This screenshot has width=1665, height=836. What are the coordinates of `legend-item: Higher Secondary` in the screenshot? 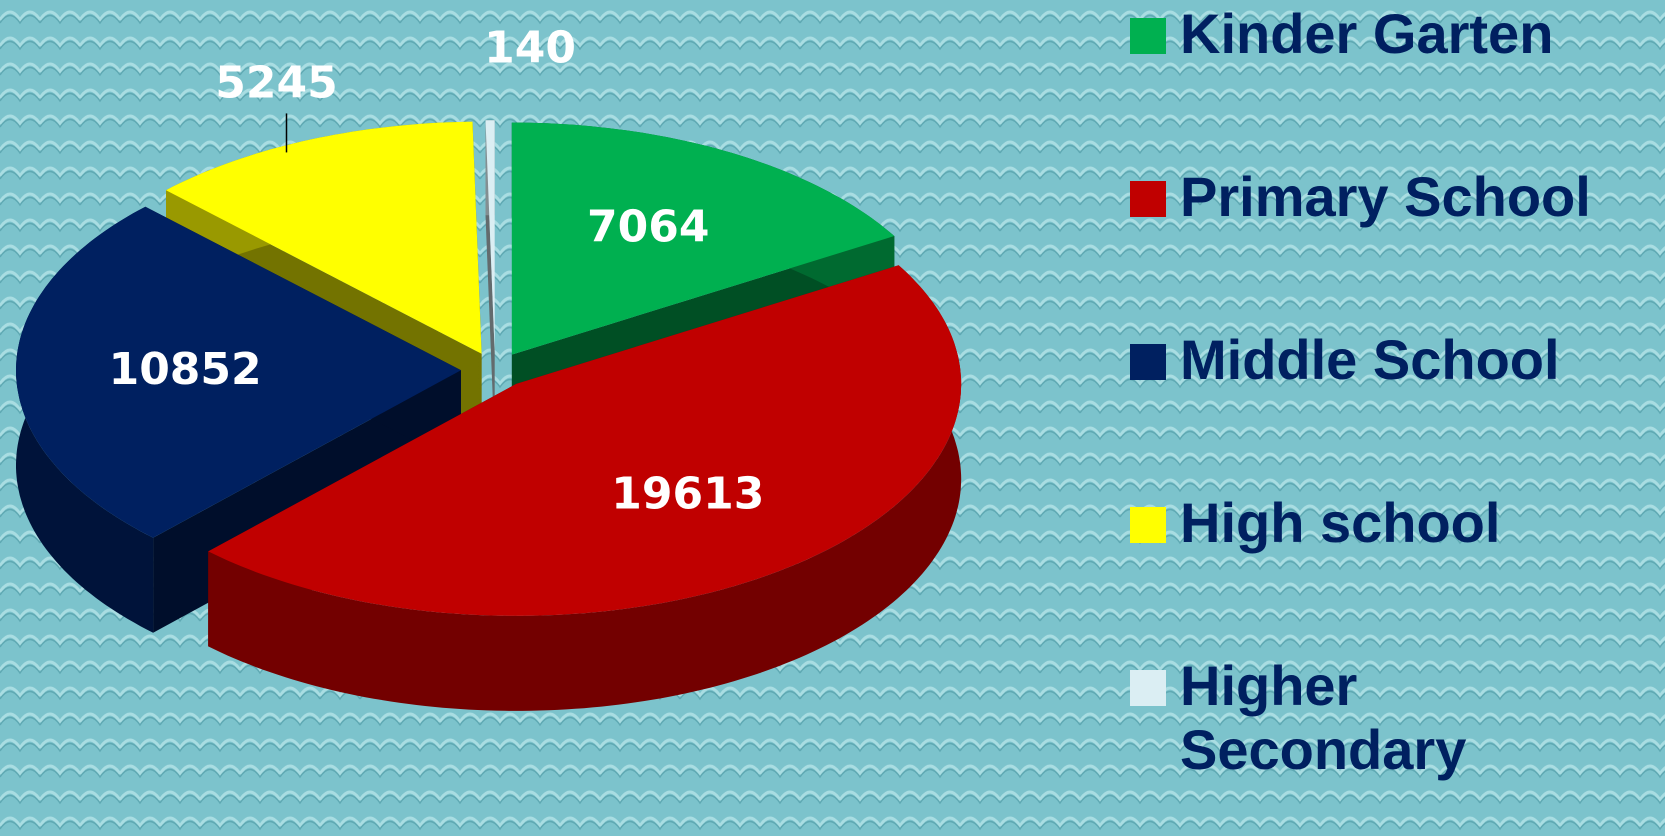 It's located at (1375, 718).